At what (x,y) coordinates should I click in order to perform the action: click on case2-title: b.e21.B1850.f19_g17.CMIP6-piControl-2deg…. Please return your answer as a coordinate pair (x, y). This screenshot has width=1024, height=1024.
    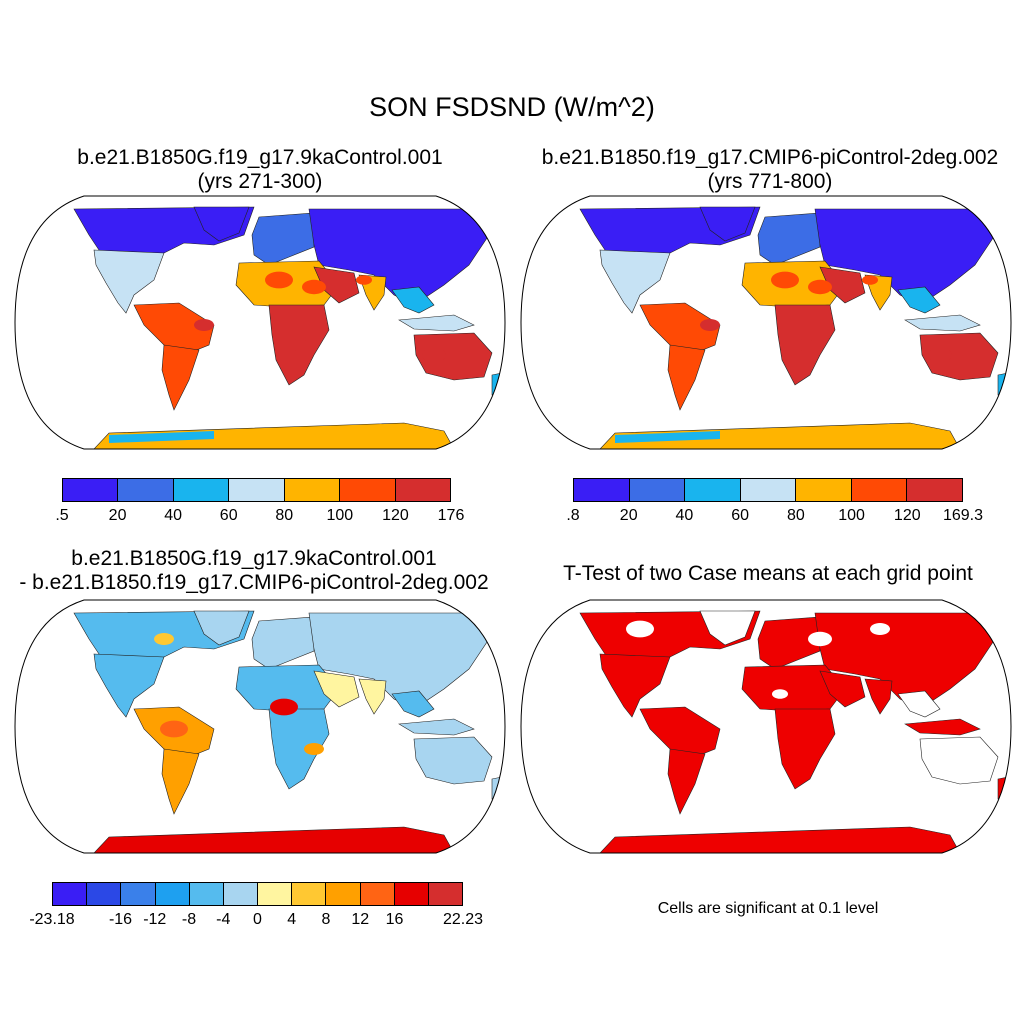
    Looking at the image, I should click on (768, 170).